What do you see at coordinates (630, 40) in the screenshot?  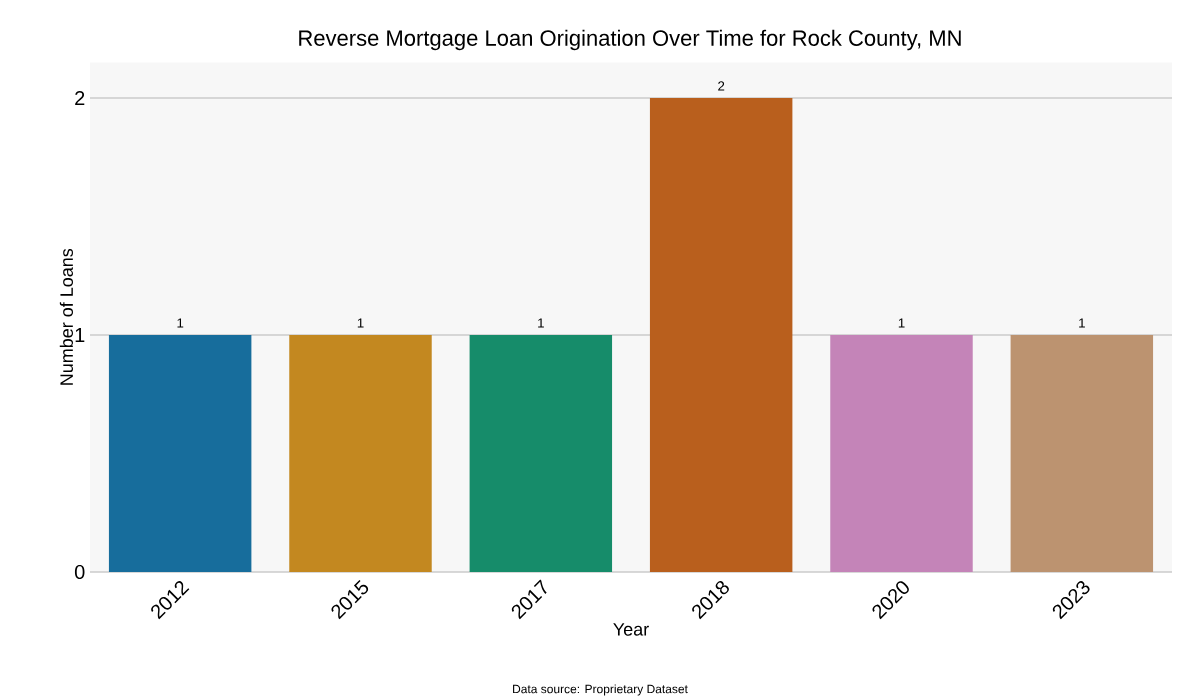 I see `chart-title: Reverse Mortgage Loan Origination Over Time for Rock County, MN` at bounding box center [630, 40].